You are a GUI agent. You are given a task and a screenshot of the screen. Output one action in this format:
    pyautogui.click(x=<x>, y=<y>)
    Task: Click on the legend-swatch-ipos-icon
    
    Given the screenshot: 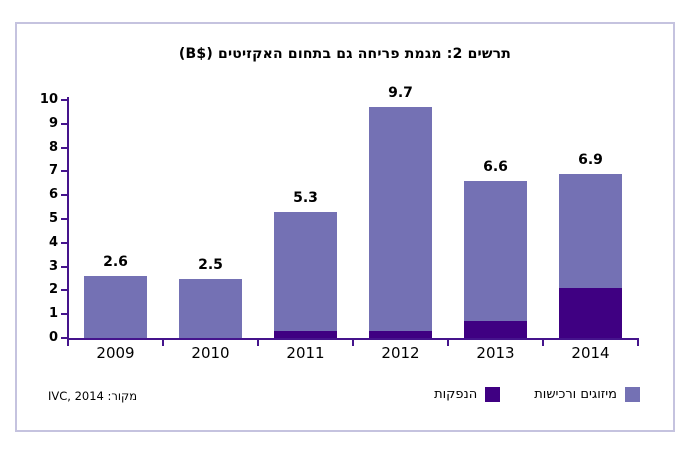 What is the action you would take?
    pyautogui.click(x=493, y=394)
    